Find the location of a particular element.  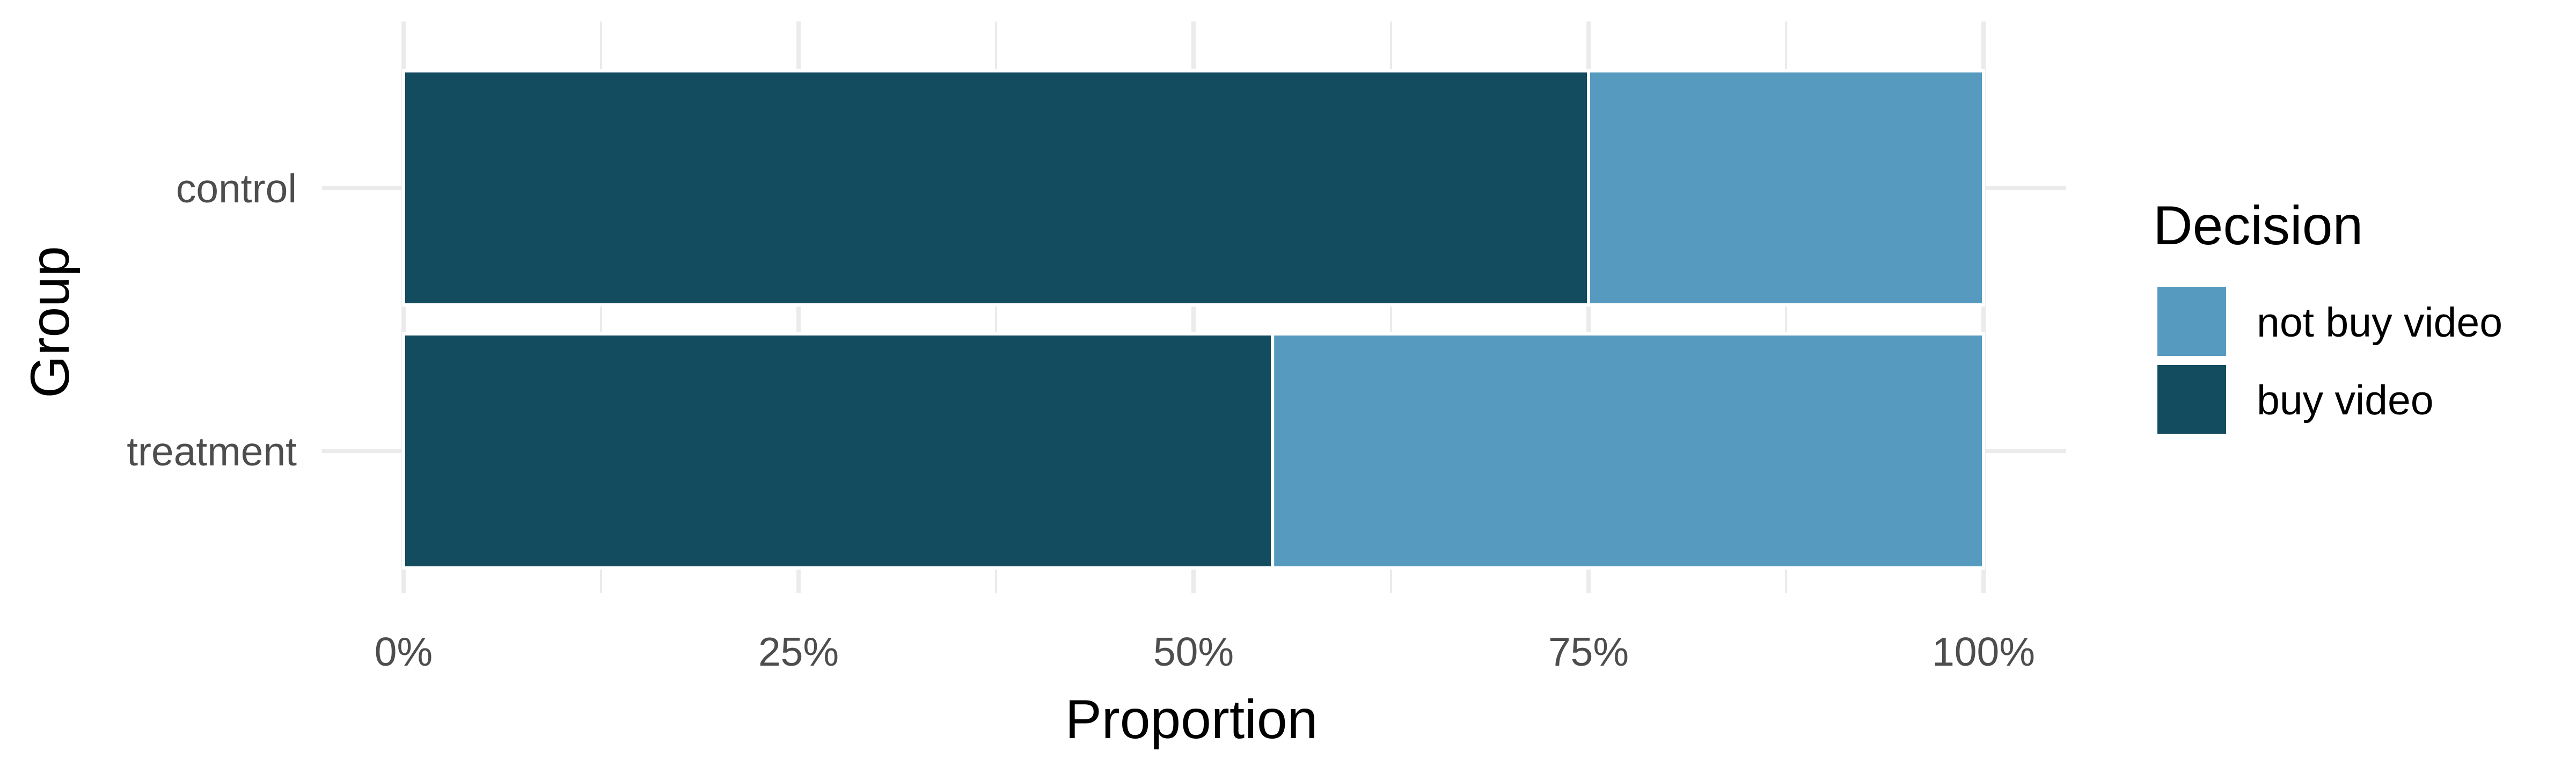

y-axis-ticks: control treatment is located at coordinates (212, 320).